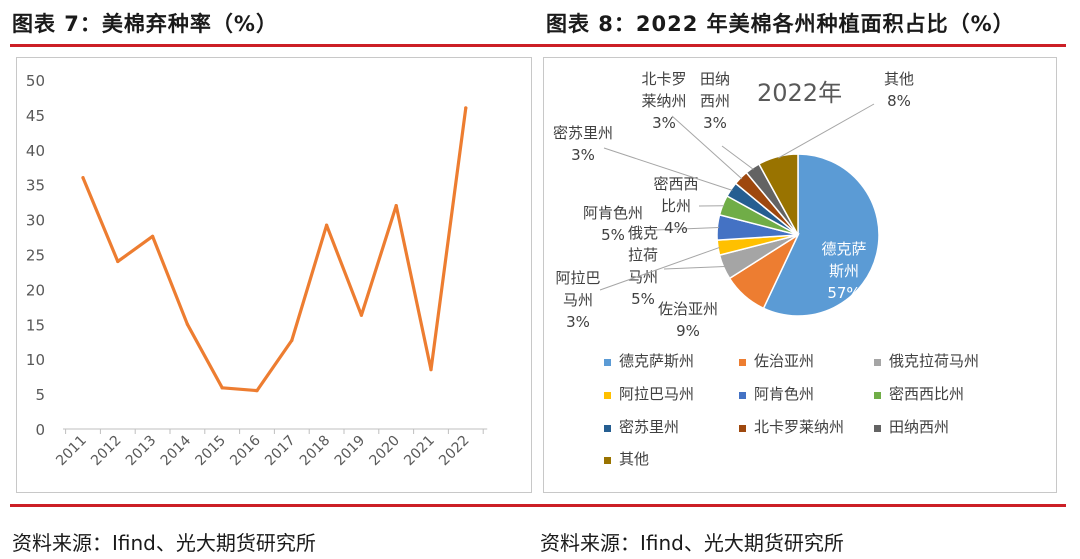 The height and width of the screenshot is (559, 1080). What do you see at coordinates (164, 543) in the screenshot?
I see `left-source-note: 资料来源：Ifind、光大期货研究所` at bounding box center [164, 543].